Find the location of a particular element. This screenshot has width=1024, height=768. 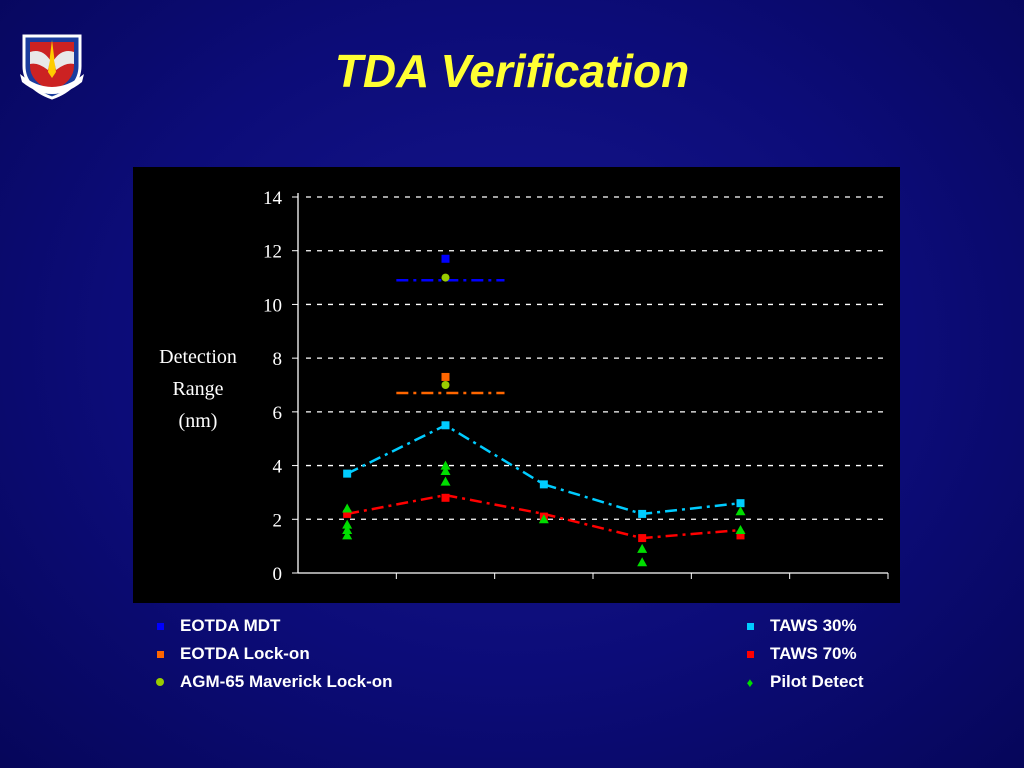

circle-marker-icon is located at coordinates (160, 682).